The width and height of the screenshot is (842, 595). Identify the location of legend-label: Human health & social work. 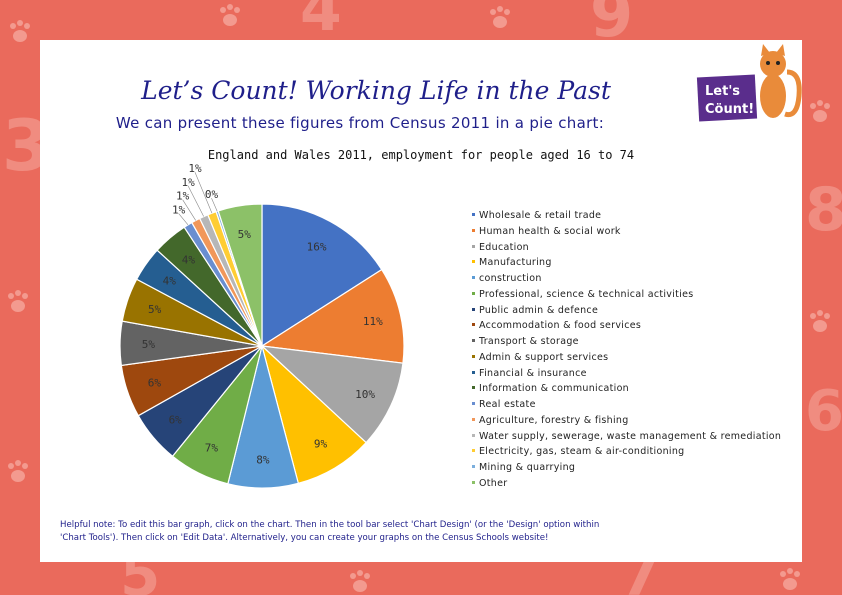
(550, 231).